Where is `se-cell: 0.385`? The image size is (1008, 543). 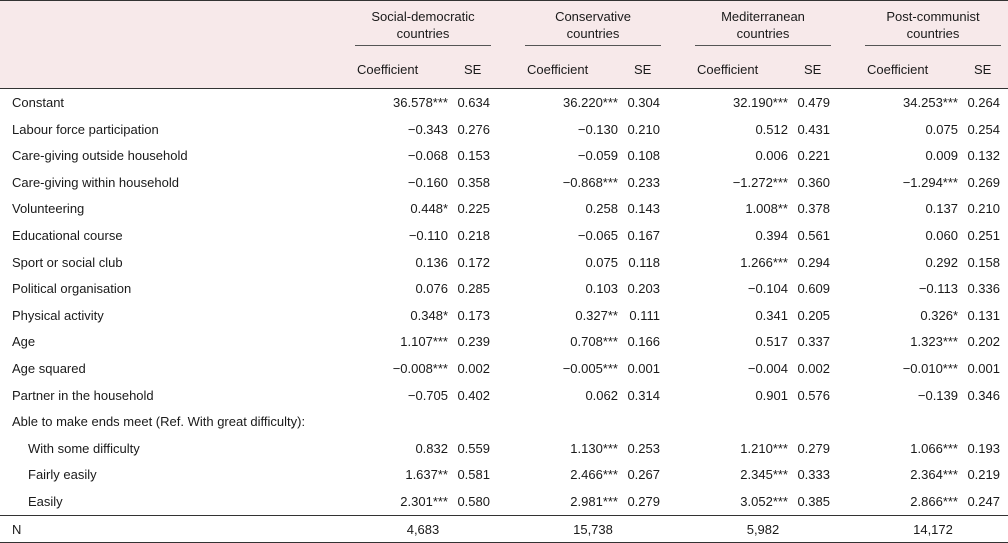 se-cell: 0.385 is located at coordinates (813, 501).